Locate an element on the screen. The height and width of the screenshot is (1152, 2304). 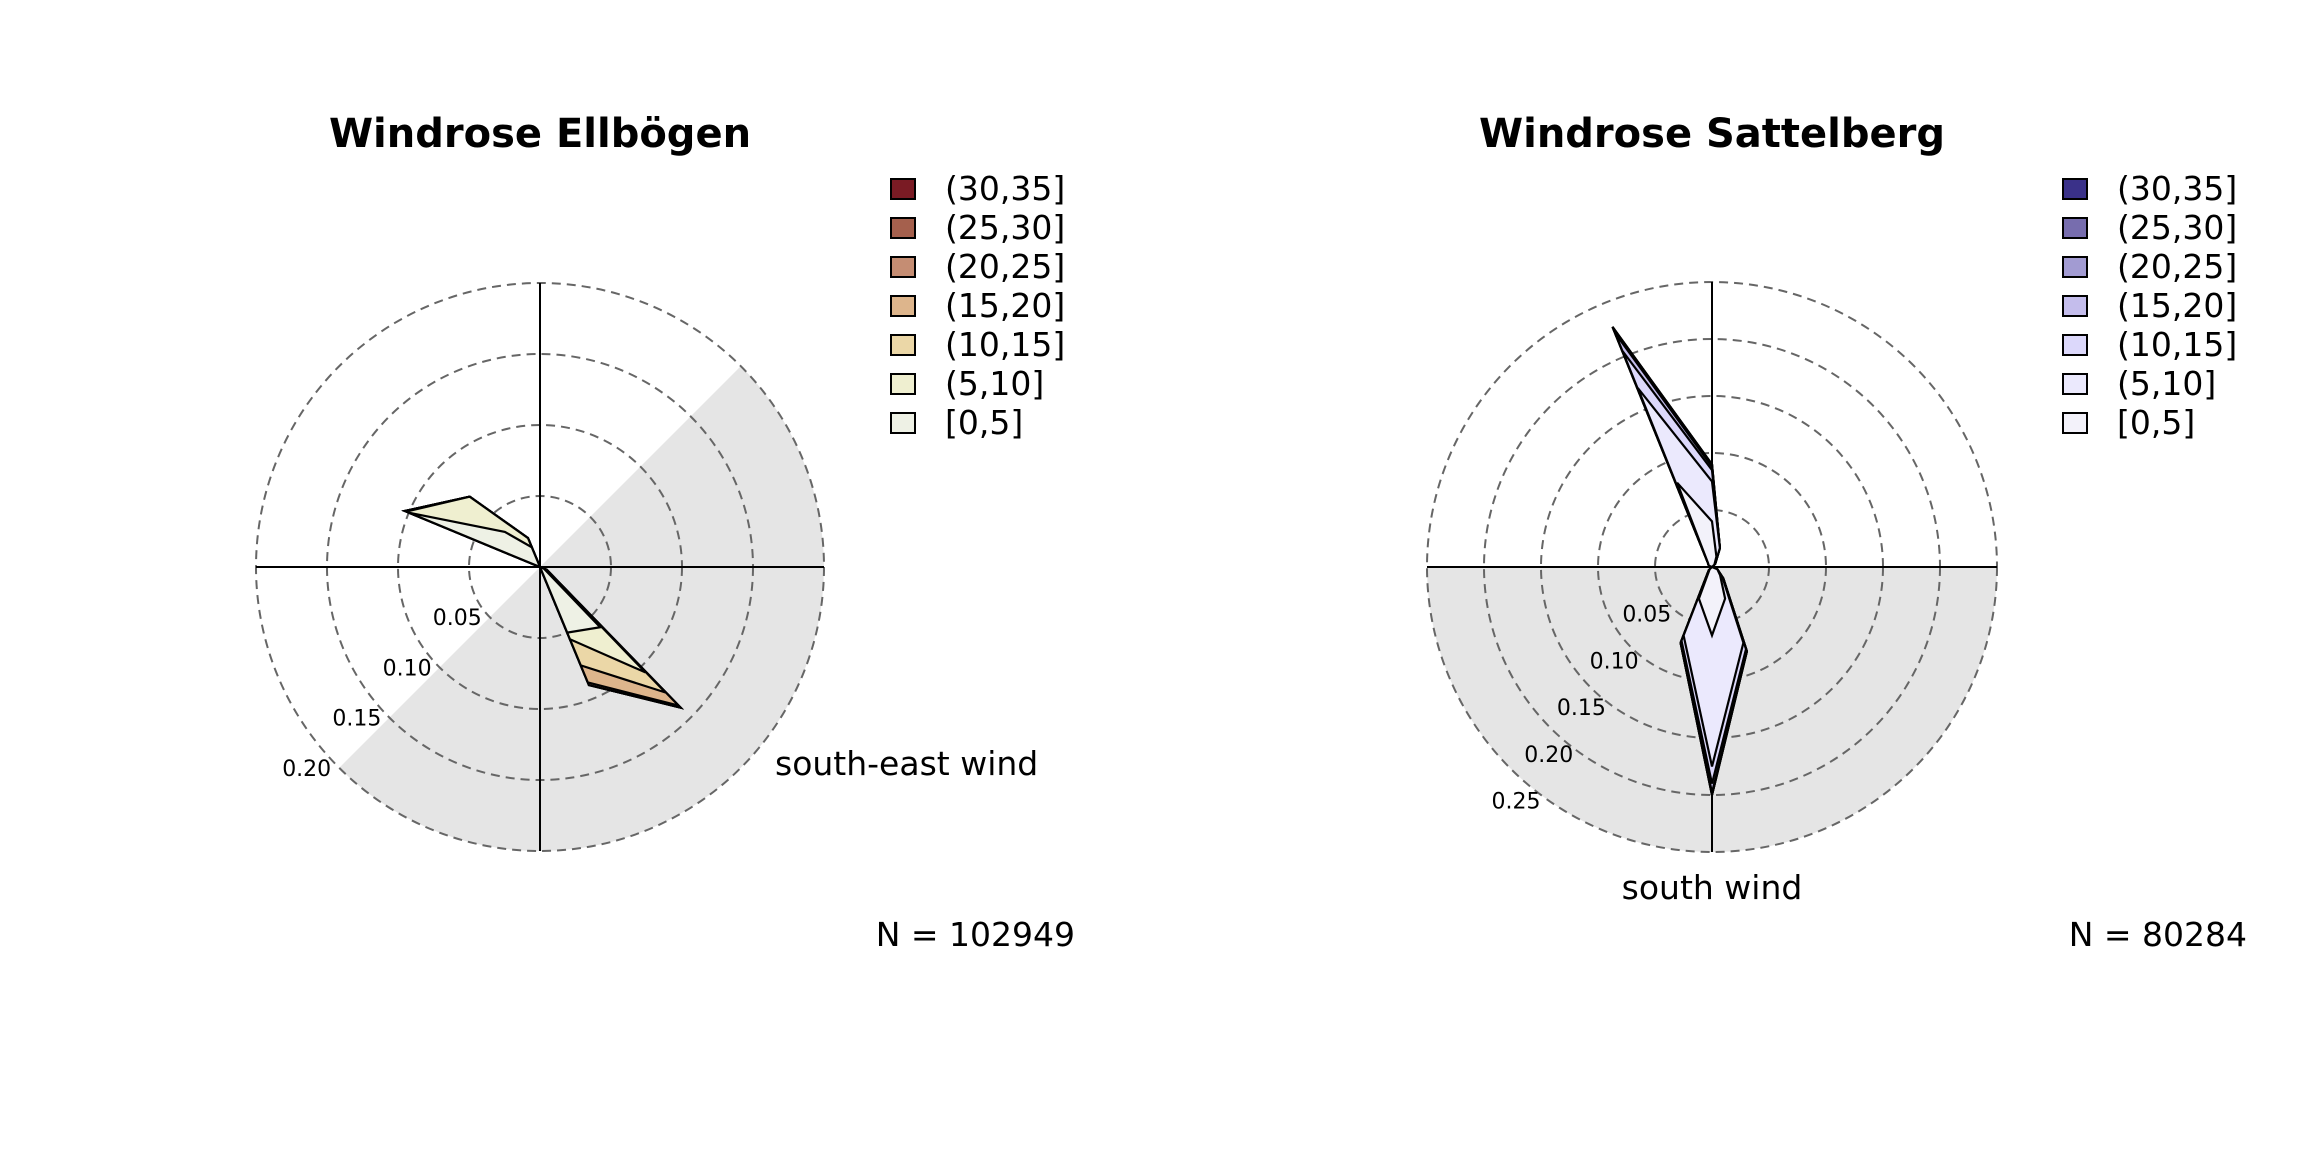
ring-label: 0.25 is located at coordinates (1516, 801).